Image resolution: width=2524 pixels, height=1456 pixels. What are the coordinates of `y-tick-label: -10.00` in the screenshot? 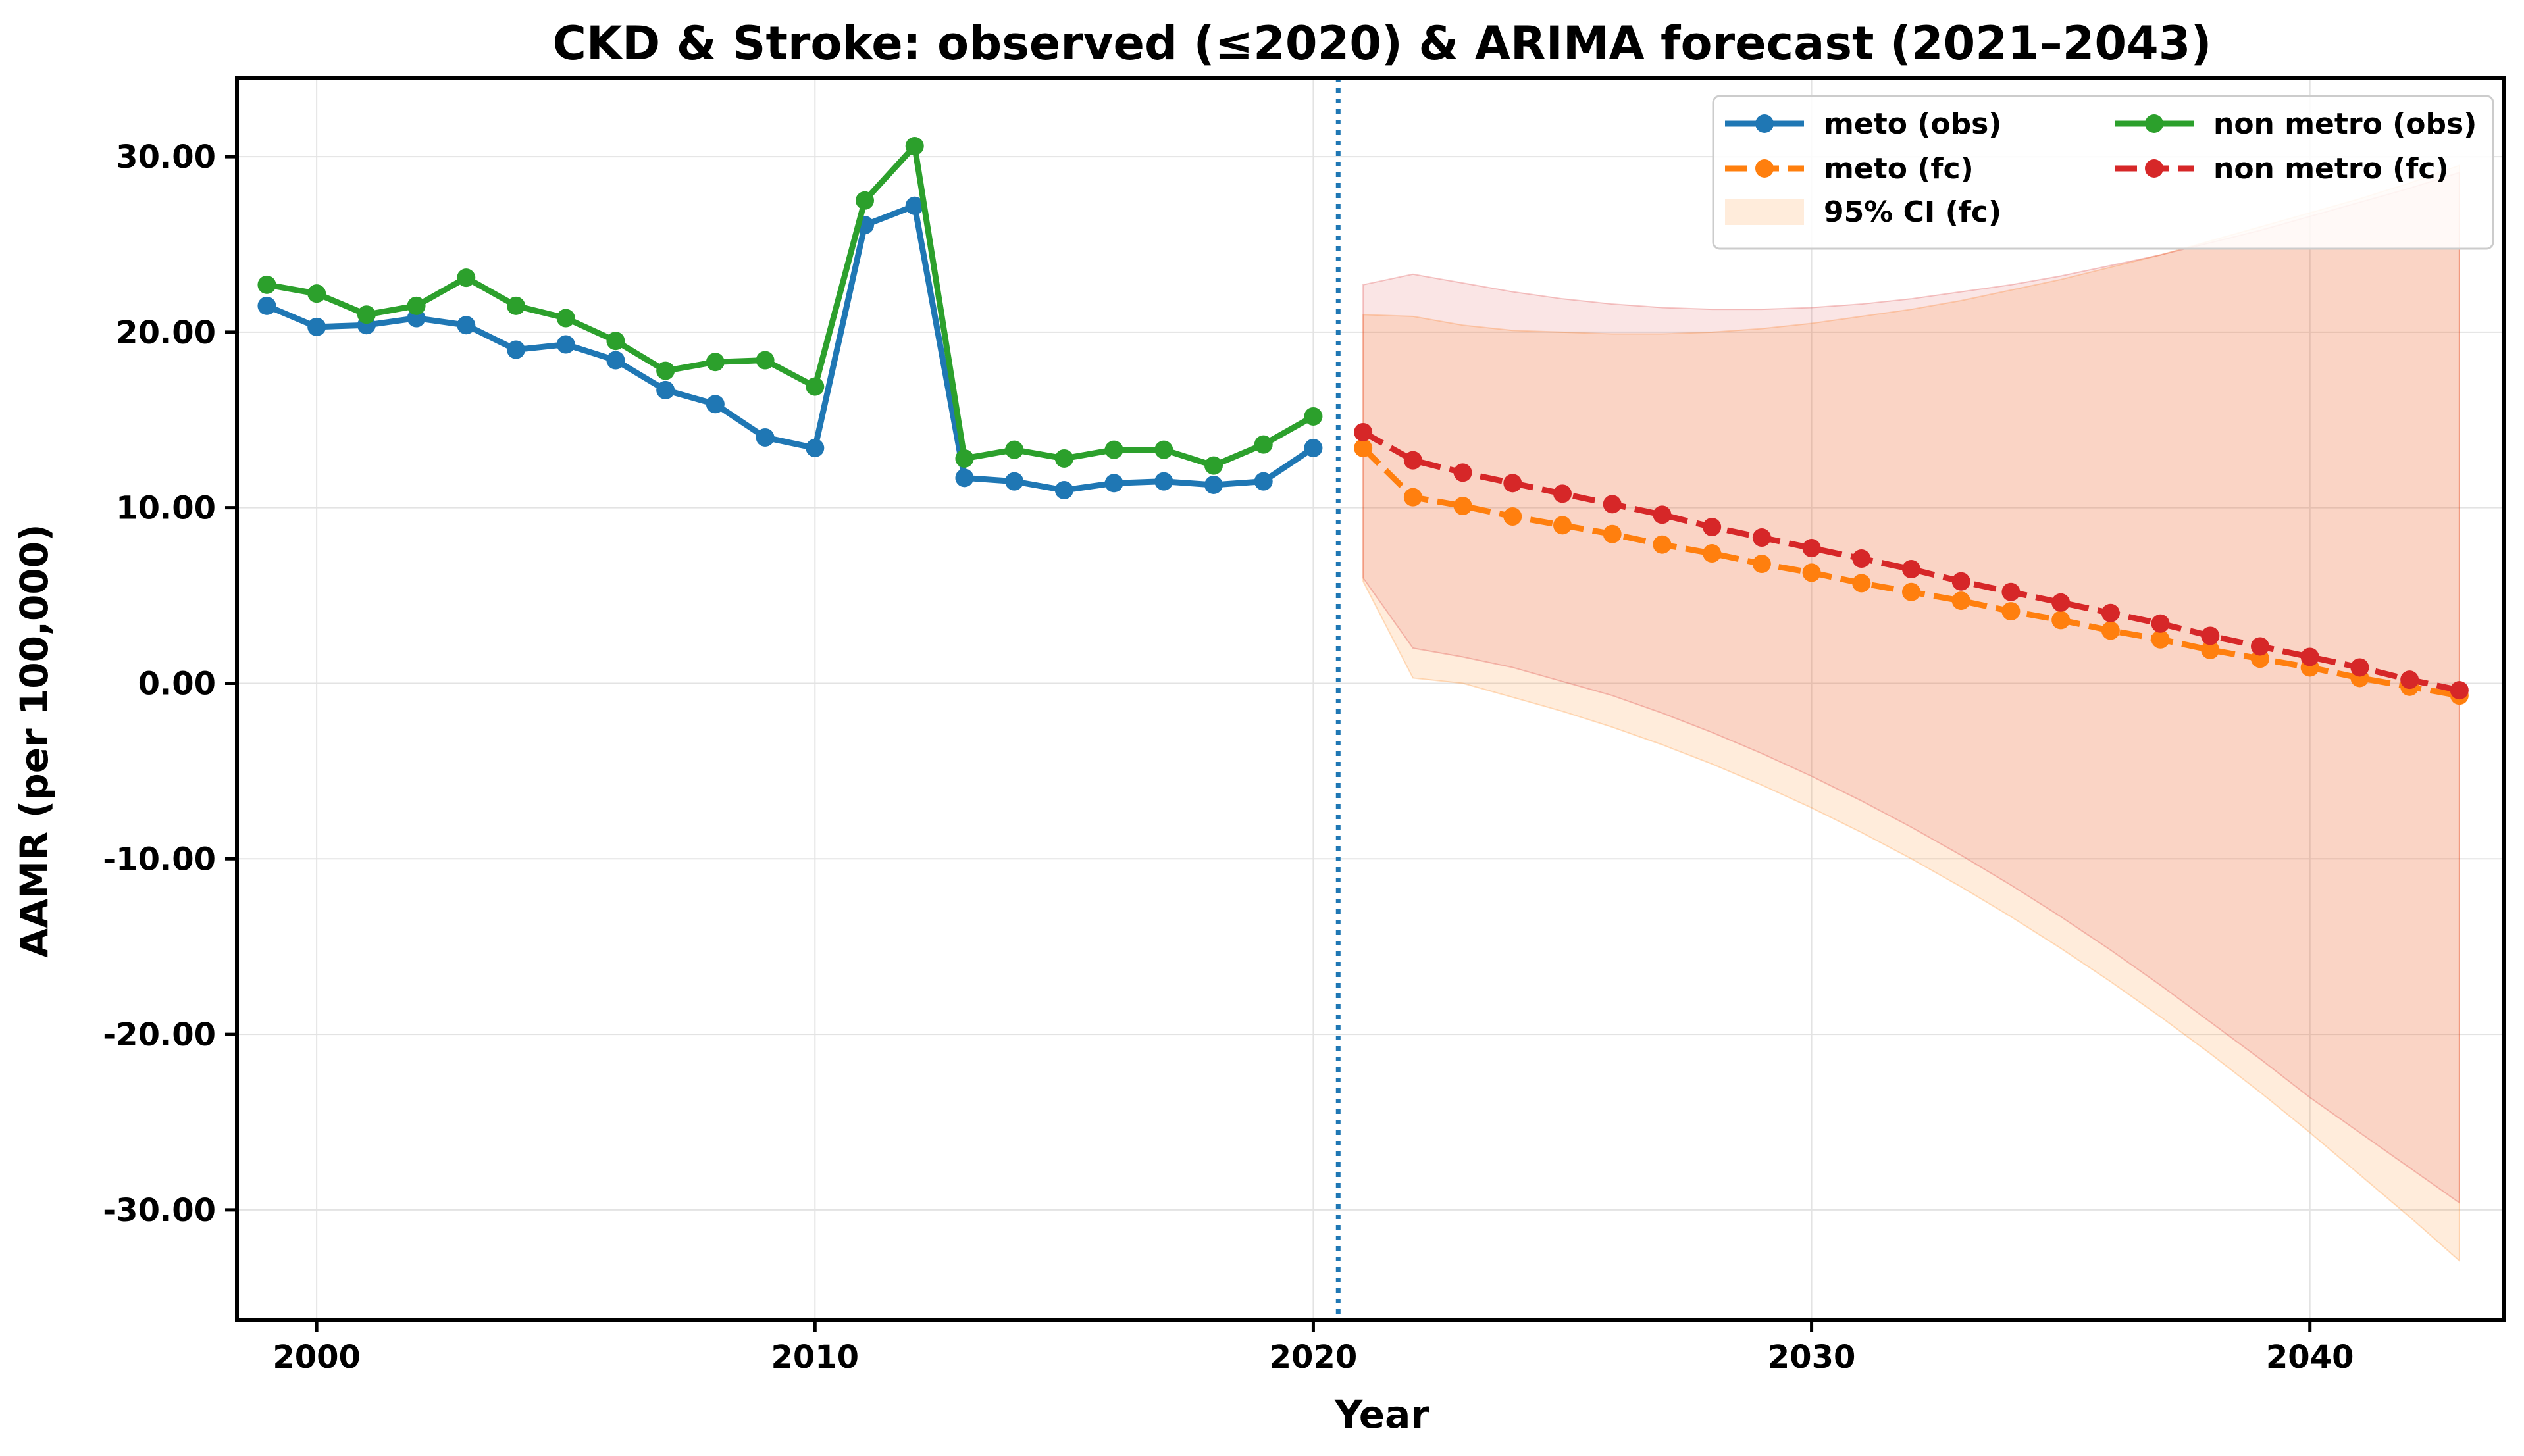 It's located at (159, 859).